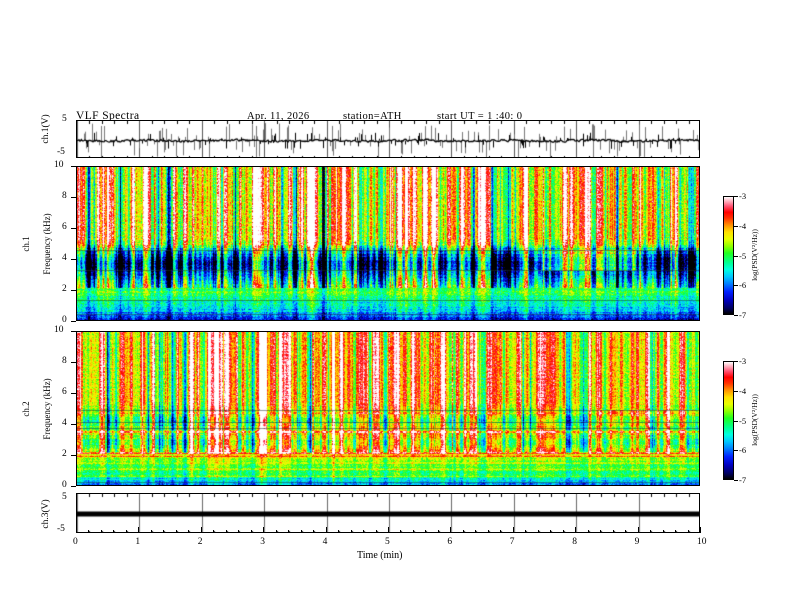 The image size is (792, 612). Describe the element at coordinates (743, 196) in the screenshot. I see `colorbar-tick-label: -3` at that location.